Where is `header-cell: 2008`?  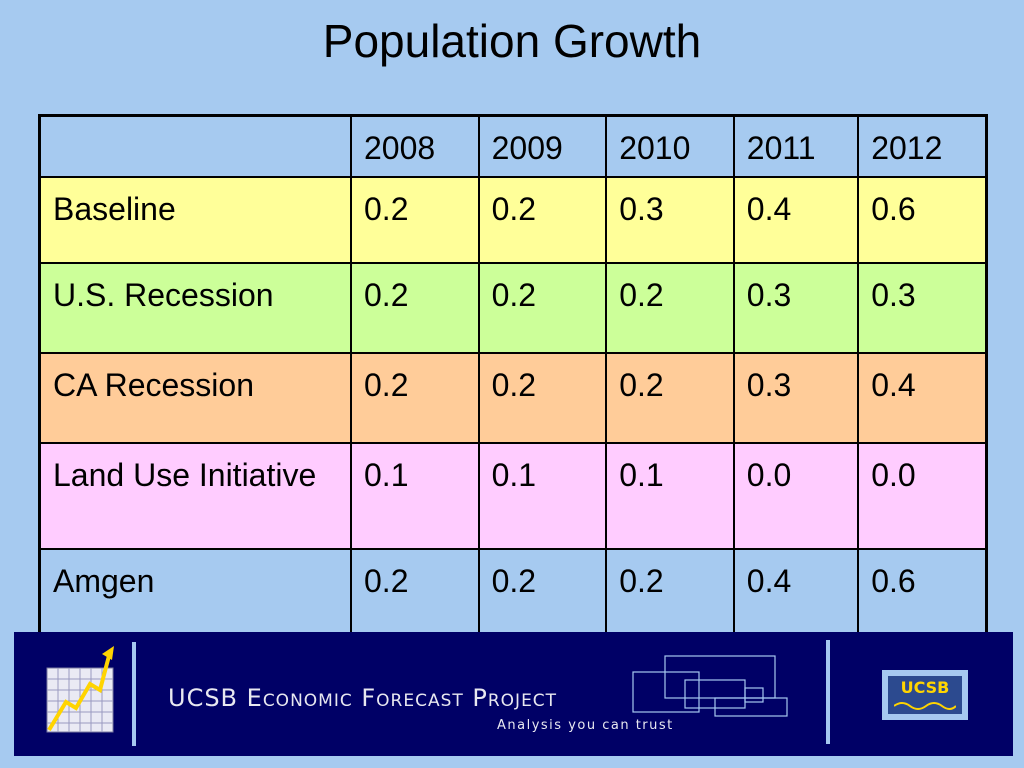
header-cell: 2008 is located at coordinates (415, 146).